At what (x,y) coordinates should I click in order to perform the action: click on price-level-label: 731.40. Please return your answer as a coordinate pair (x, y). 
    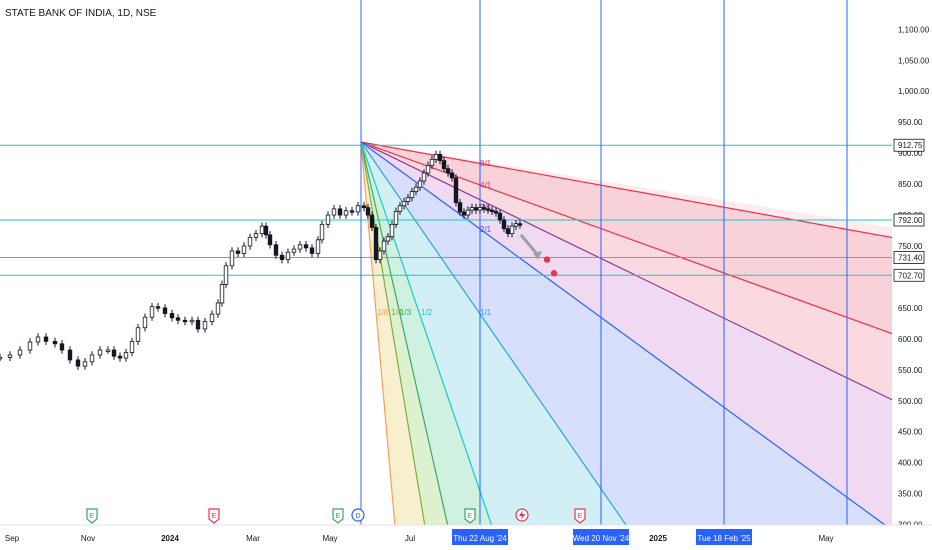
    Looking at the image, I should click on (910, 258).